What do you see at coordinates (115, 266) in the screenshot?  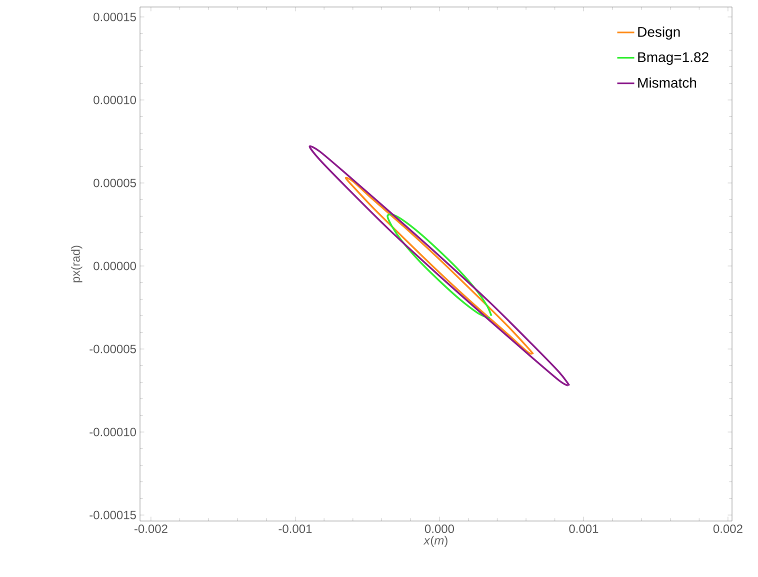 I see `y-tick-label: 0.00000` at bounding box center [115, 266].